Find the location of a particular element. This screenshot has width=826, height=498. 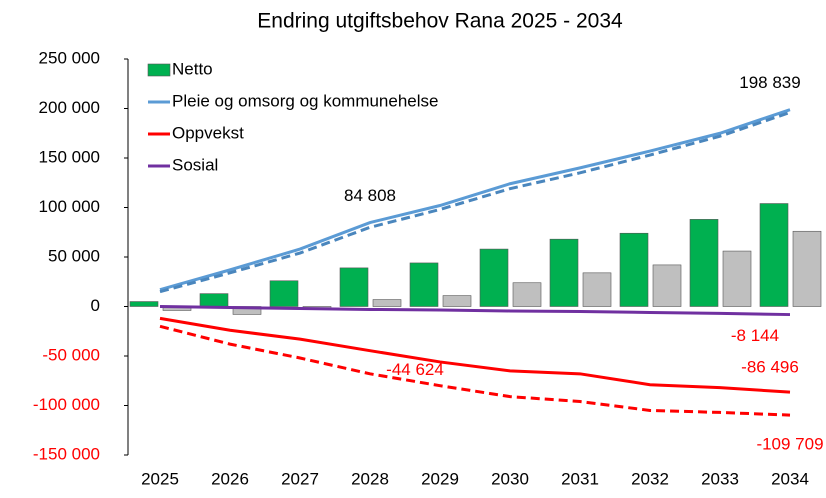

x-tick-label: 2030 is located at coordinates (510, 478).